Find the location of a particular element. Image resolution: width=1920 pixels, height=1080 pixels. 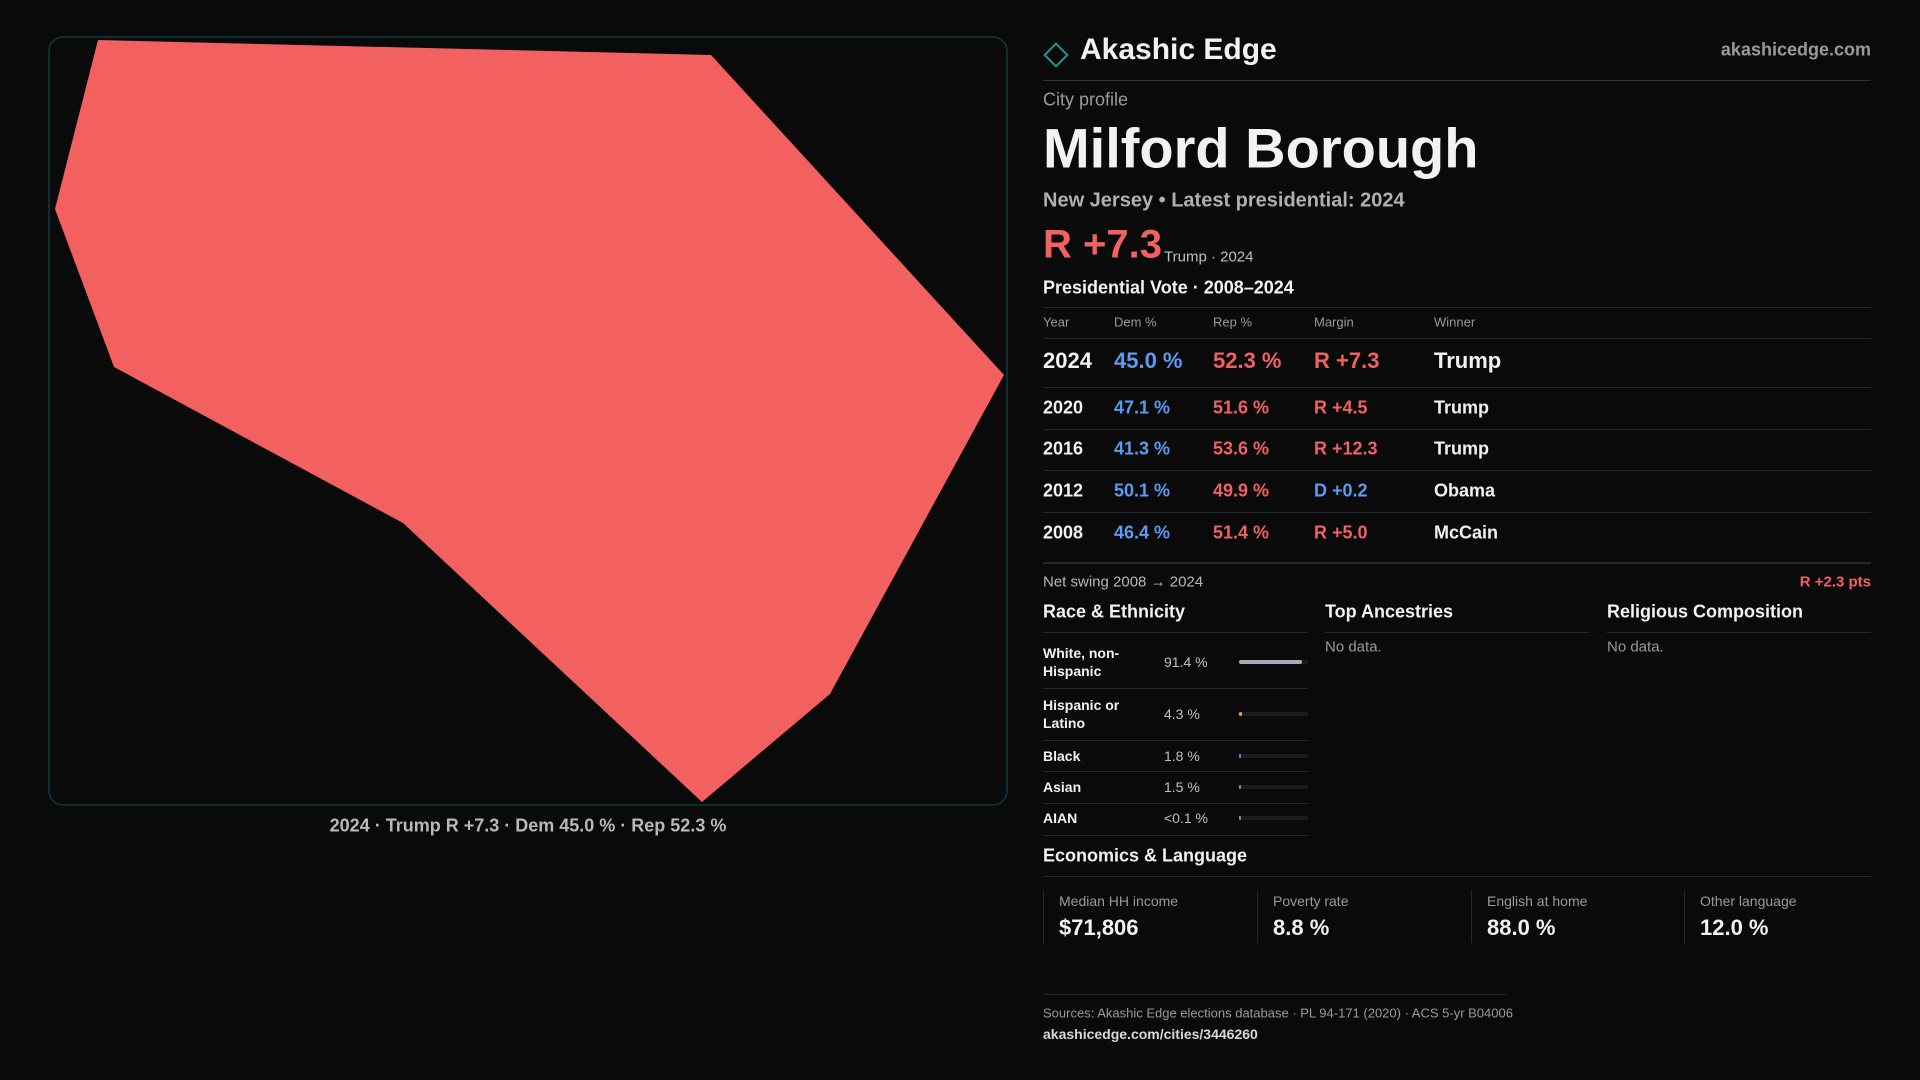

race-value: 1.5 % is located at coordinates (1182, 787).